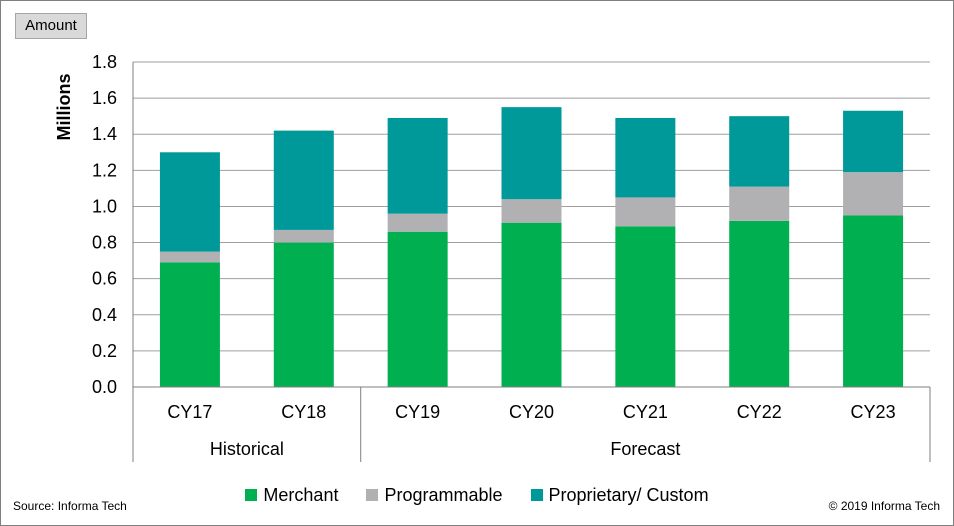 This screenshot has width=954, height=526. What do you see at coordinates (645, 212) in the screenshot?
I see `bar-segment-programmable-cy21` at bounding box center [645, 212].